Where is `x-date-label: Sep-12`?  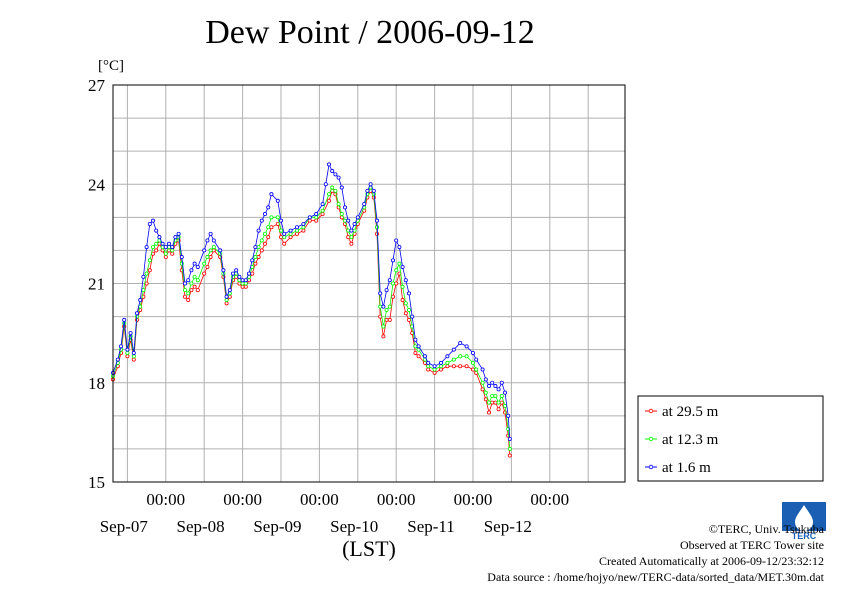
x-date-label: Sep-12 is located at coordinates (508, 526).